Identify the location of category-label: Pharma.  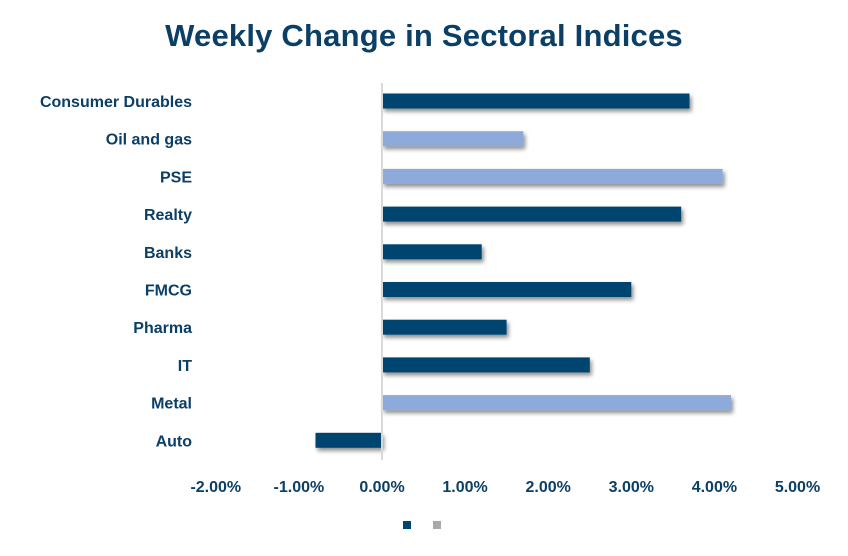
(162, 328).